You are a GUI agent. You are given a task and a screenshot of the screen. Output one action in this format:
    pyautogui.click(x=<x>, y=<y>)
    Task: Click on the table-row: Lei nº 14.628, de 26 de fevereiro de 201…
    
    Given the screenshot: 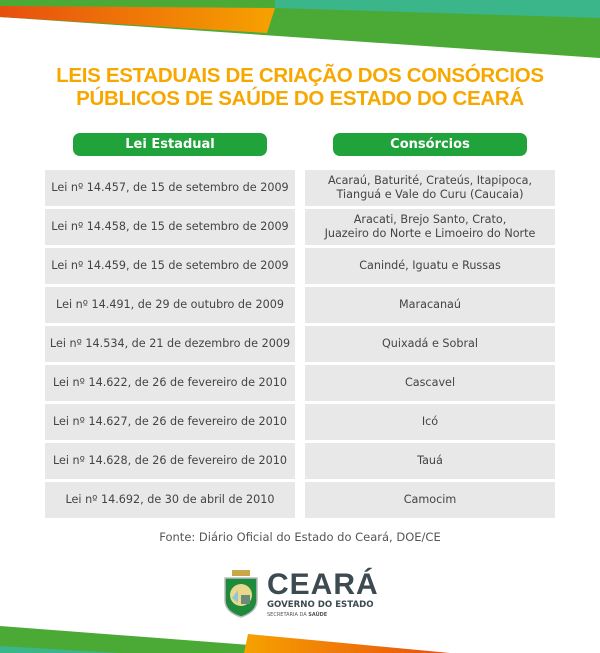 What is the action you would take?
    pyautogui.click(x=300, y=461)
    